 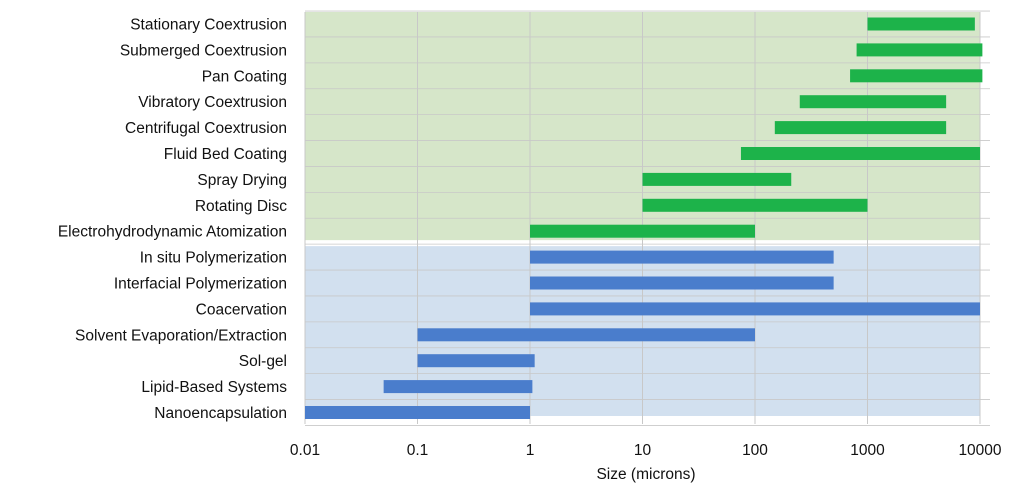 I want to click on category-label: Fluid Bed Coating, so click(x=225, y=154).